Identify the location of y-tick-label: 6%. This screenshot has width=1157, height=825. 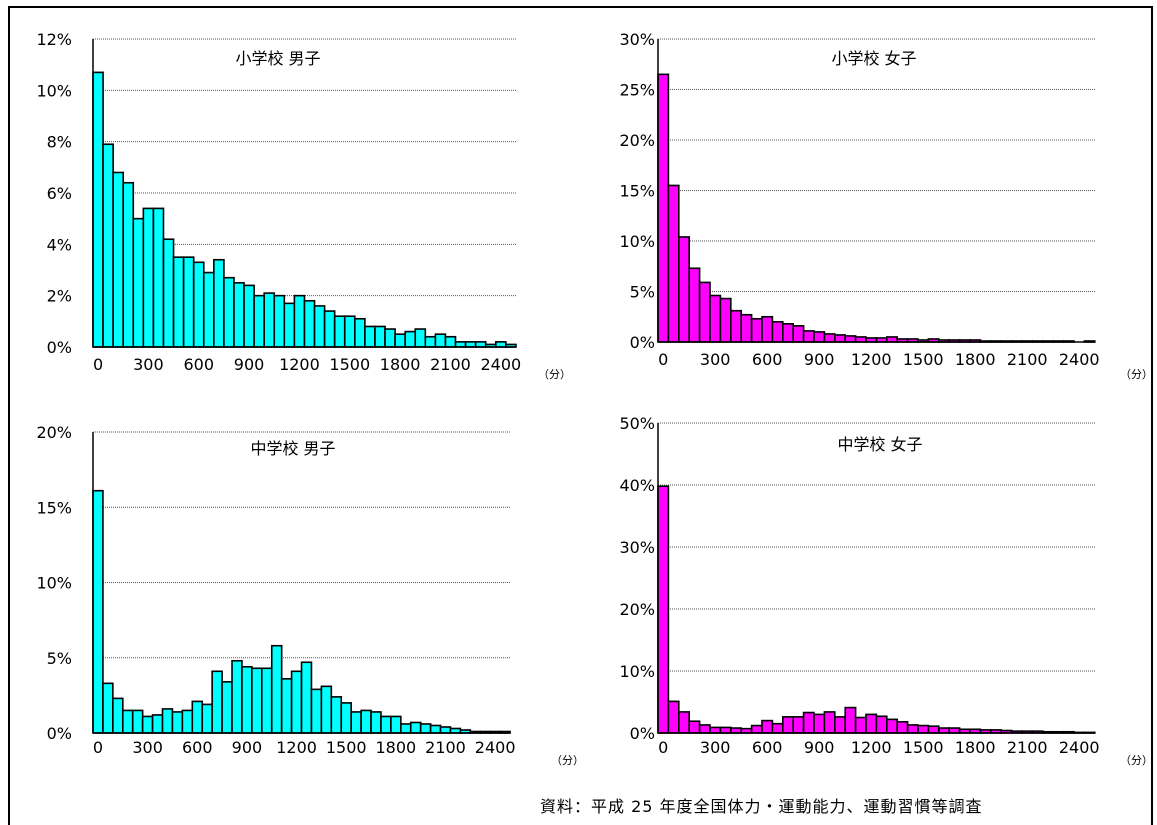
(59, 193).